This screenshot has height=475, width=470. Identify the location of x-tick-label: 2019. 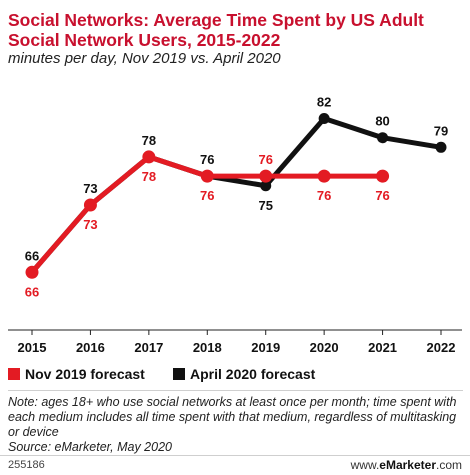
(265, 347).